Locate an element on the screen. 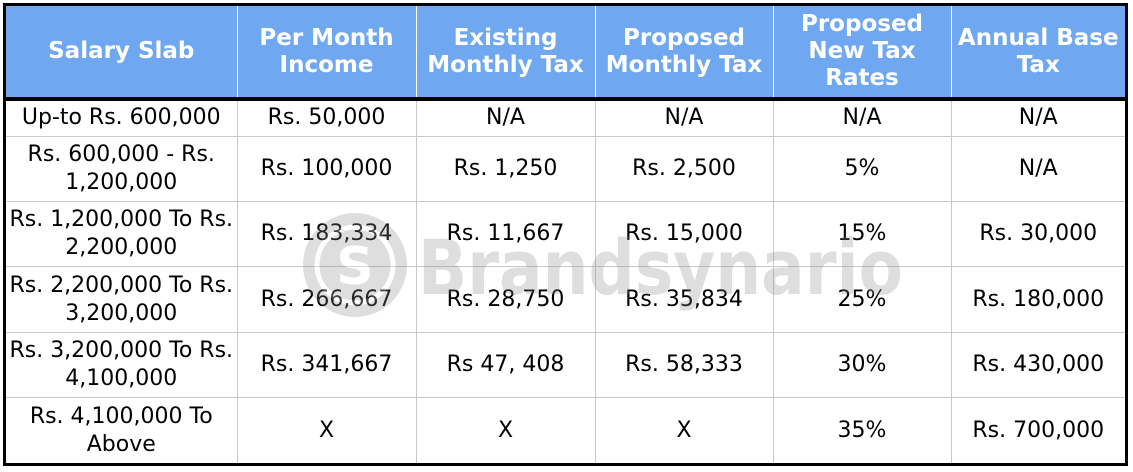  cell-proposed-tax-rate: 35% is located at coordinates (862, 430).